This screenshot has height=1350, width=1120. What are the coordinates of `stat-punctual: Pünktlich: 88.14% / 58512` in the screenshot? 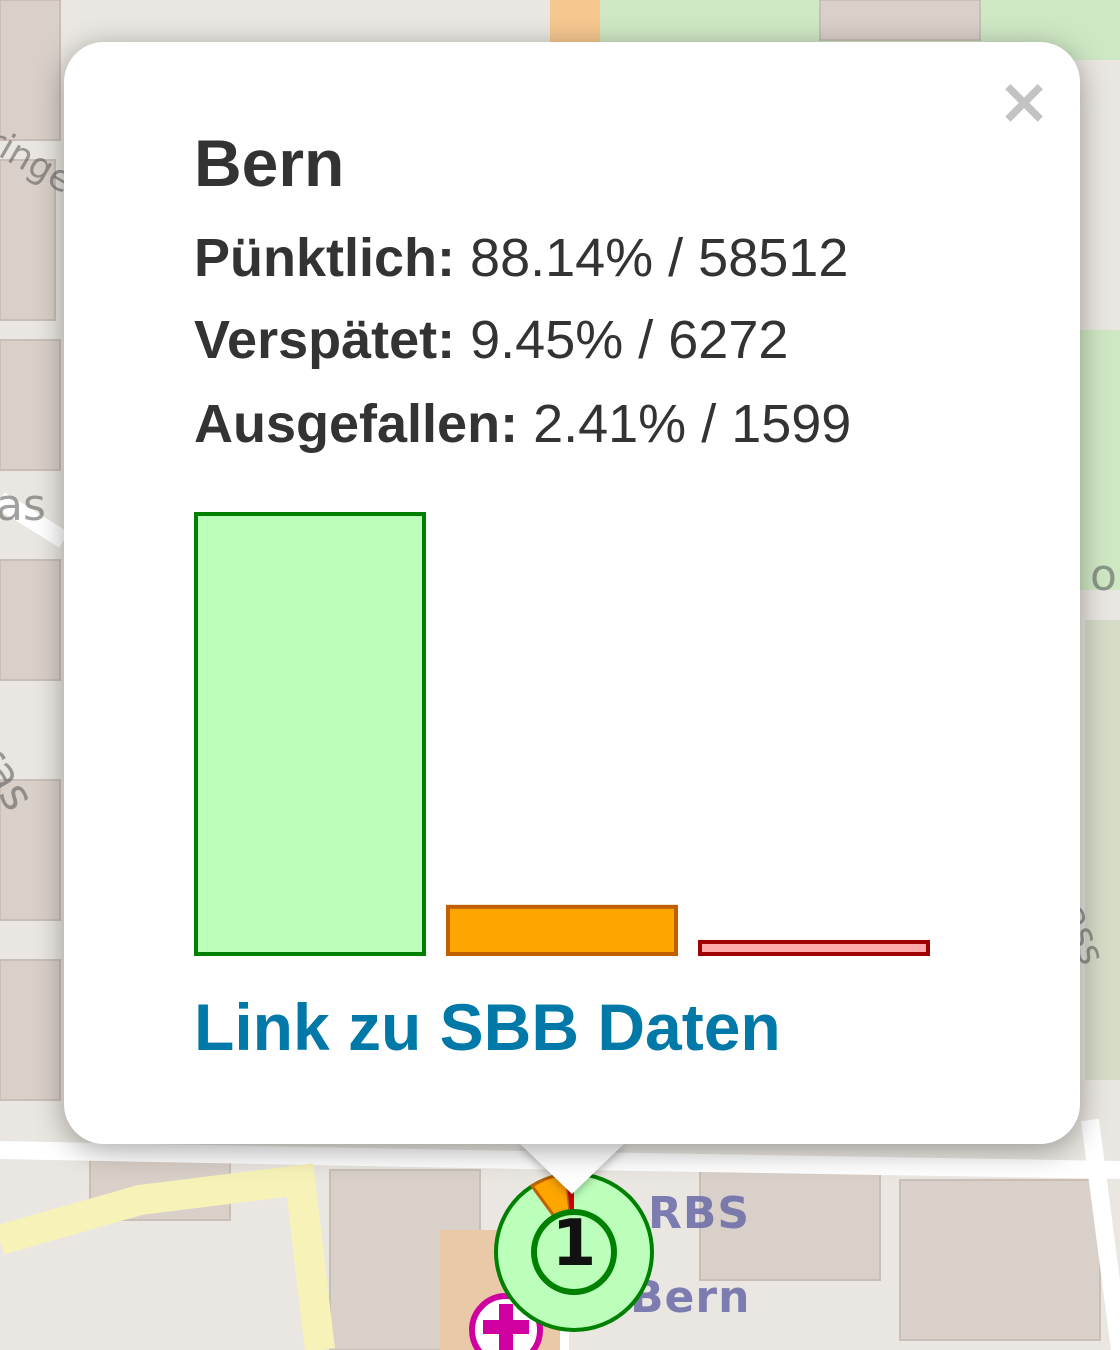 It's located at (521, 258).